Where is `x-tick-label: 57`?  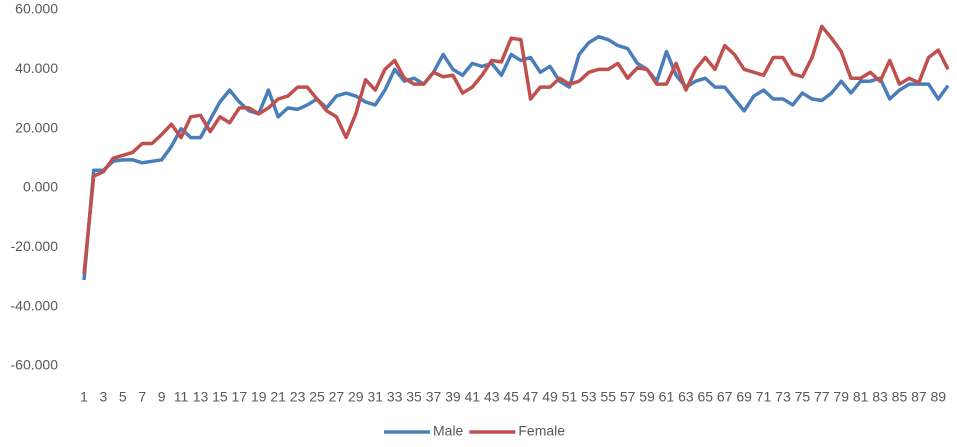 x-tick-label: 57 is located at coordinates (628, 397).